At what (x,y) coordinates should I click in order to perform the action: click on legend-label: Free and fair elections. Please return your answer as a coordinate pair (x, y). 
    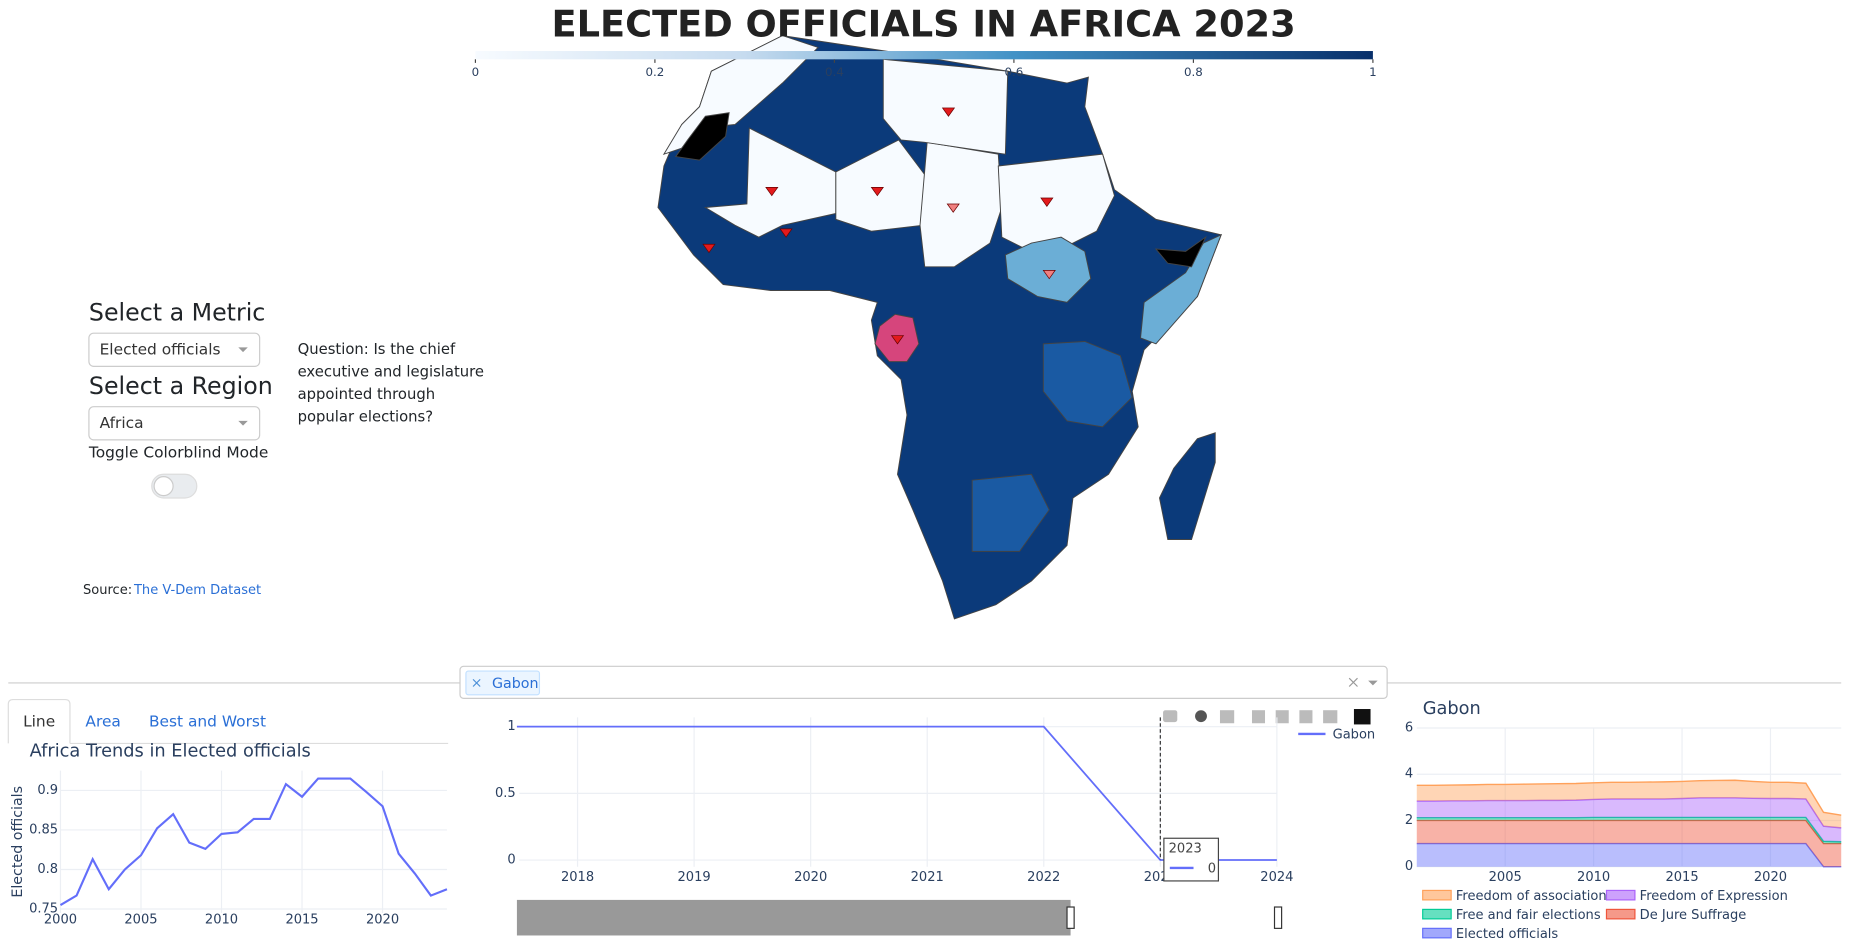
    Looking at the image, I should click on (1528, 915).